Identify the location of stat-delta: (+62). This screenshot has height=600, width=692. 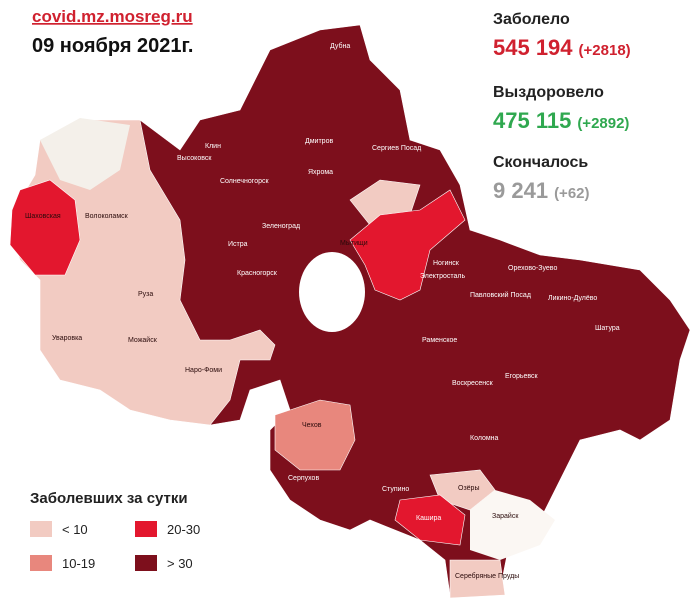
(571, 193).